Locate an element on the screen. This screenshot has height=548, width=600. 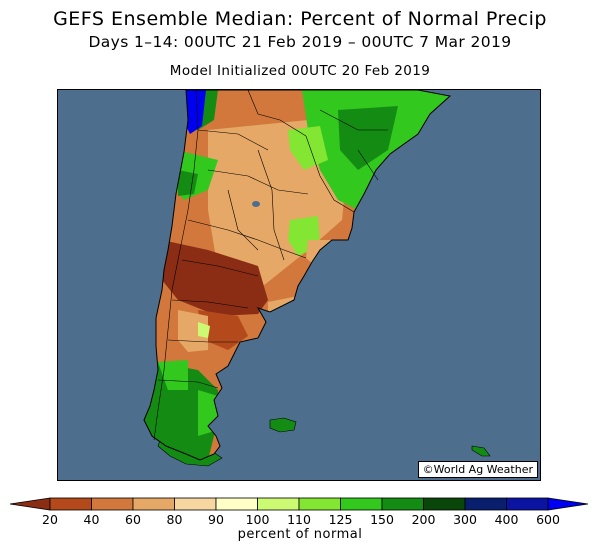
lake is located at coordinates (256, 204).